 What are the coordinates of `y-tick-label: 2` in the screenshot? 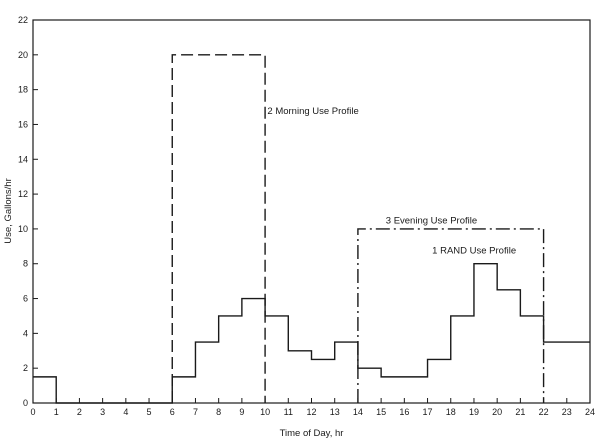 It's located at (25, 368).